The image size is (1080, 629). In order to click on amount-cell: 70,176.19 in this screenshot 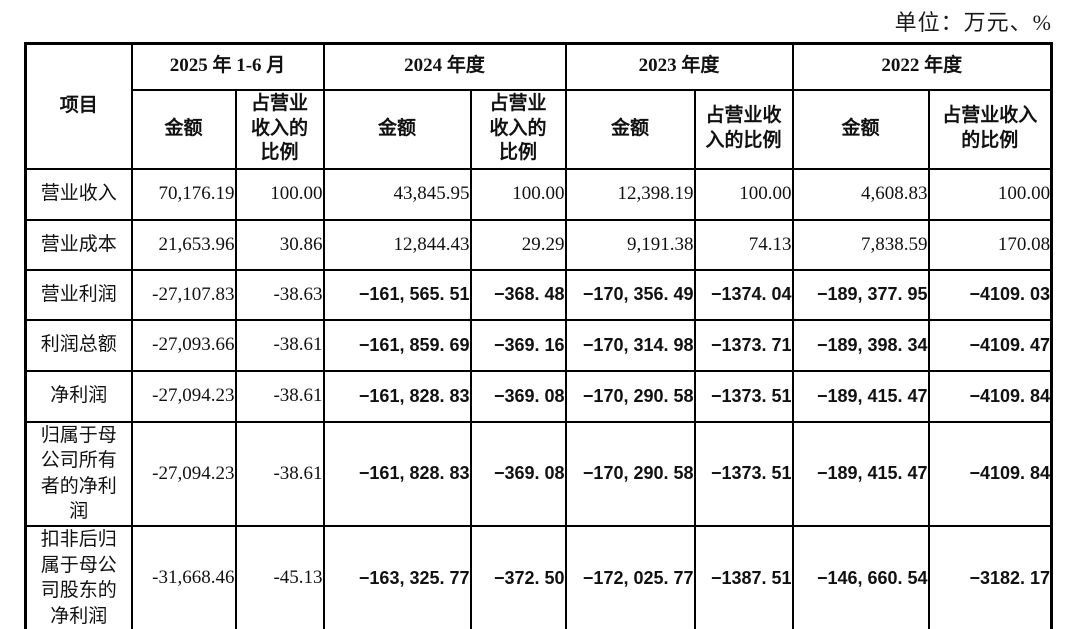, I will do `click(183, 194)`.